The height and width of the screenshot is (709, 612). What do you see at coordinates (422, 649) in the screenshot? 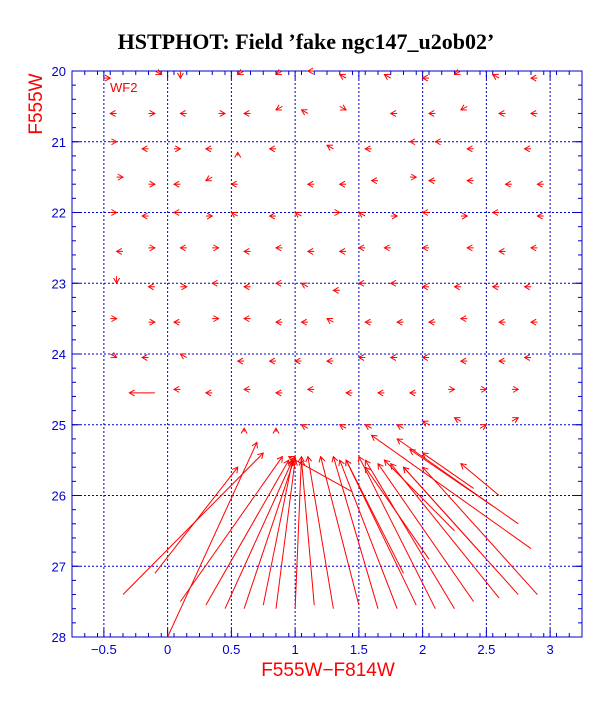
I see `x-tick-label: 2` at bounding box center [422, 649].